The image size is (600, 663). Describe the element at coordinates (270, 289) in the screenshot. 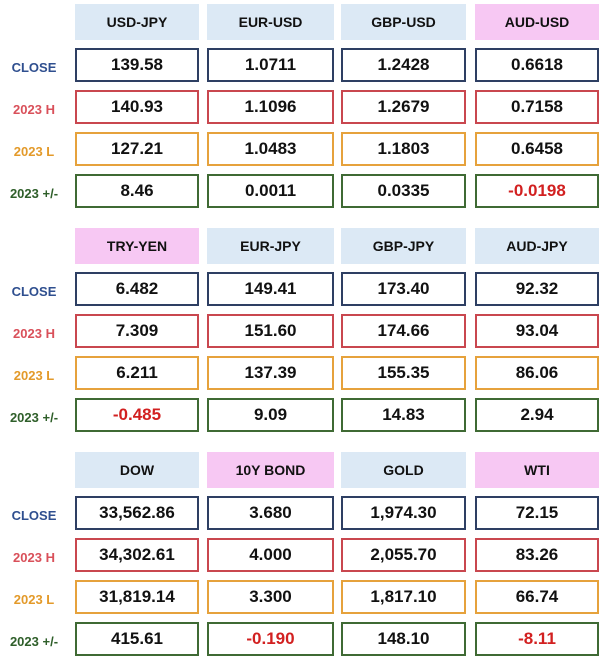

I see `eur-jpy-close: 149.41` at that location.